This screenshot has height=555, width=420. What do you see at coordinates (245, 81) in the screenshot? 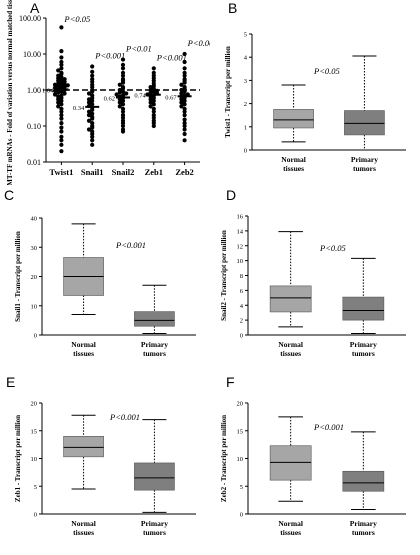
I see `y-tick-label: 3` at bounding box center [245, 81].